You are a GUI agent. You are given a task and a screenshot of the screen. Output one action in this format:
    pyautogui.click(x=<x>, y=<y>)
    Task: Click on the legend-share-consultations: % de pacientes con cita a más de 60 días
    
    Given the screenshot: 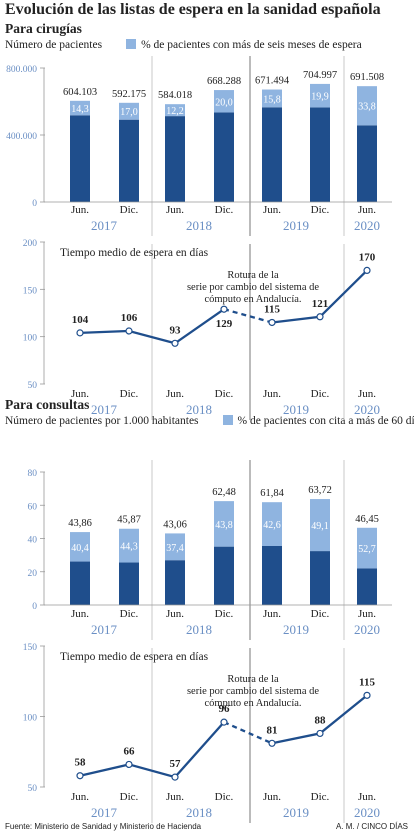 What is the action you would take?
    pyautogui.click(x=325, y=421)
    